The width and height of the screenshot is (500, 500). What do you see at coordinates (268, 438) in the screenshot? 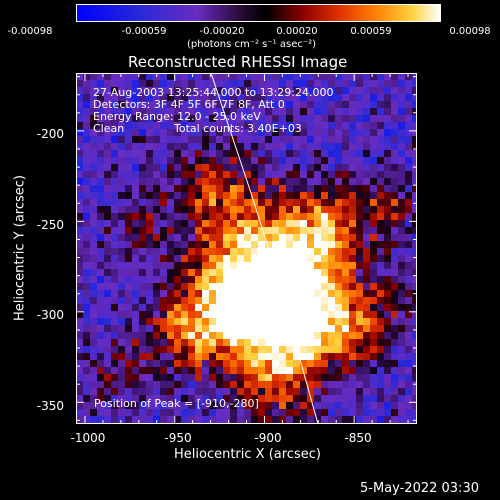
I see `x-tick-label: -900` at bounding box center [268, 438].